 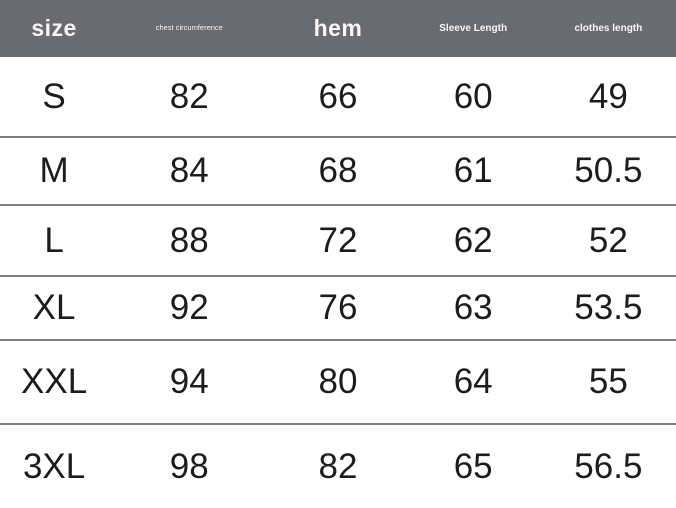 I want to click on measurement-cell: 88, so click(x=189, y=240).